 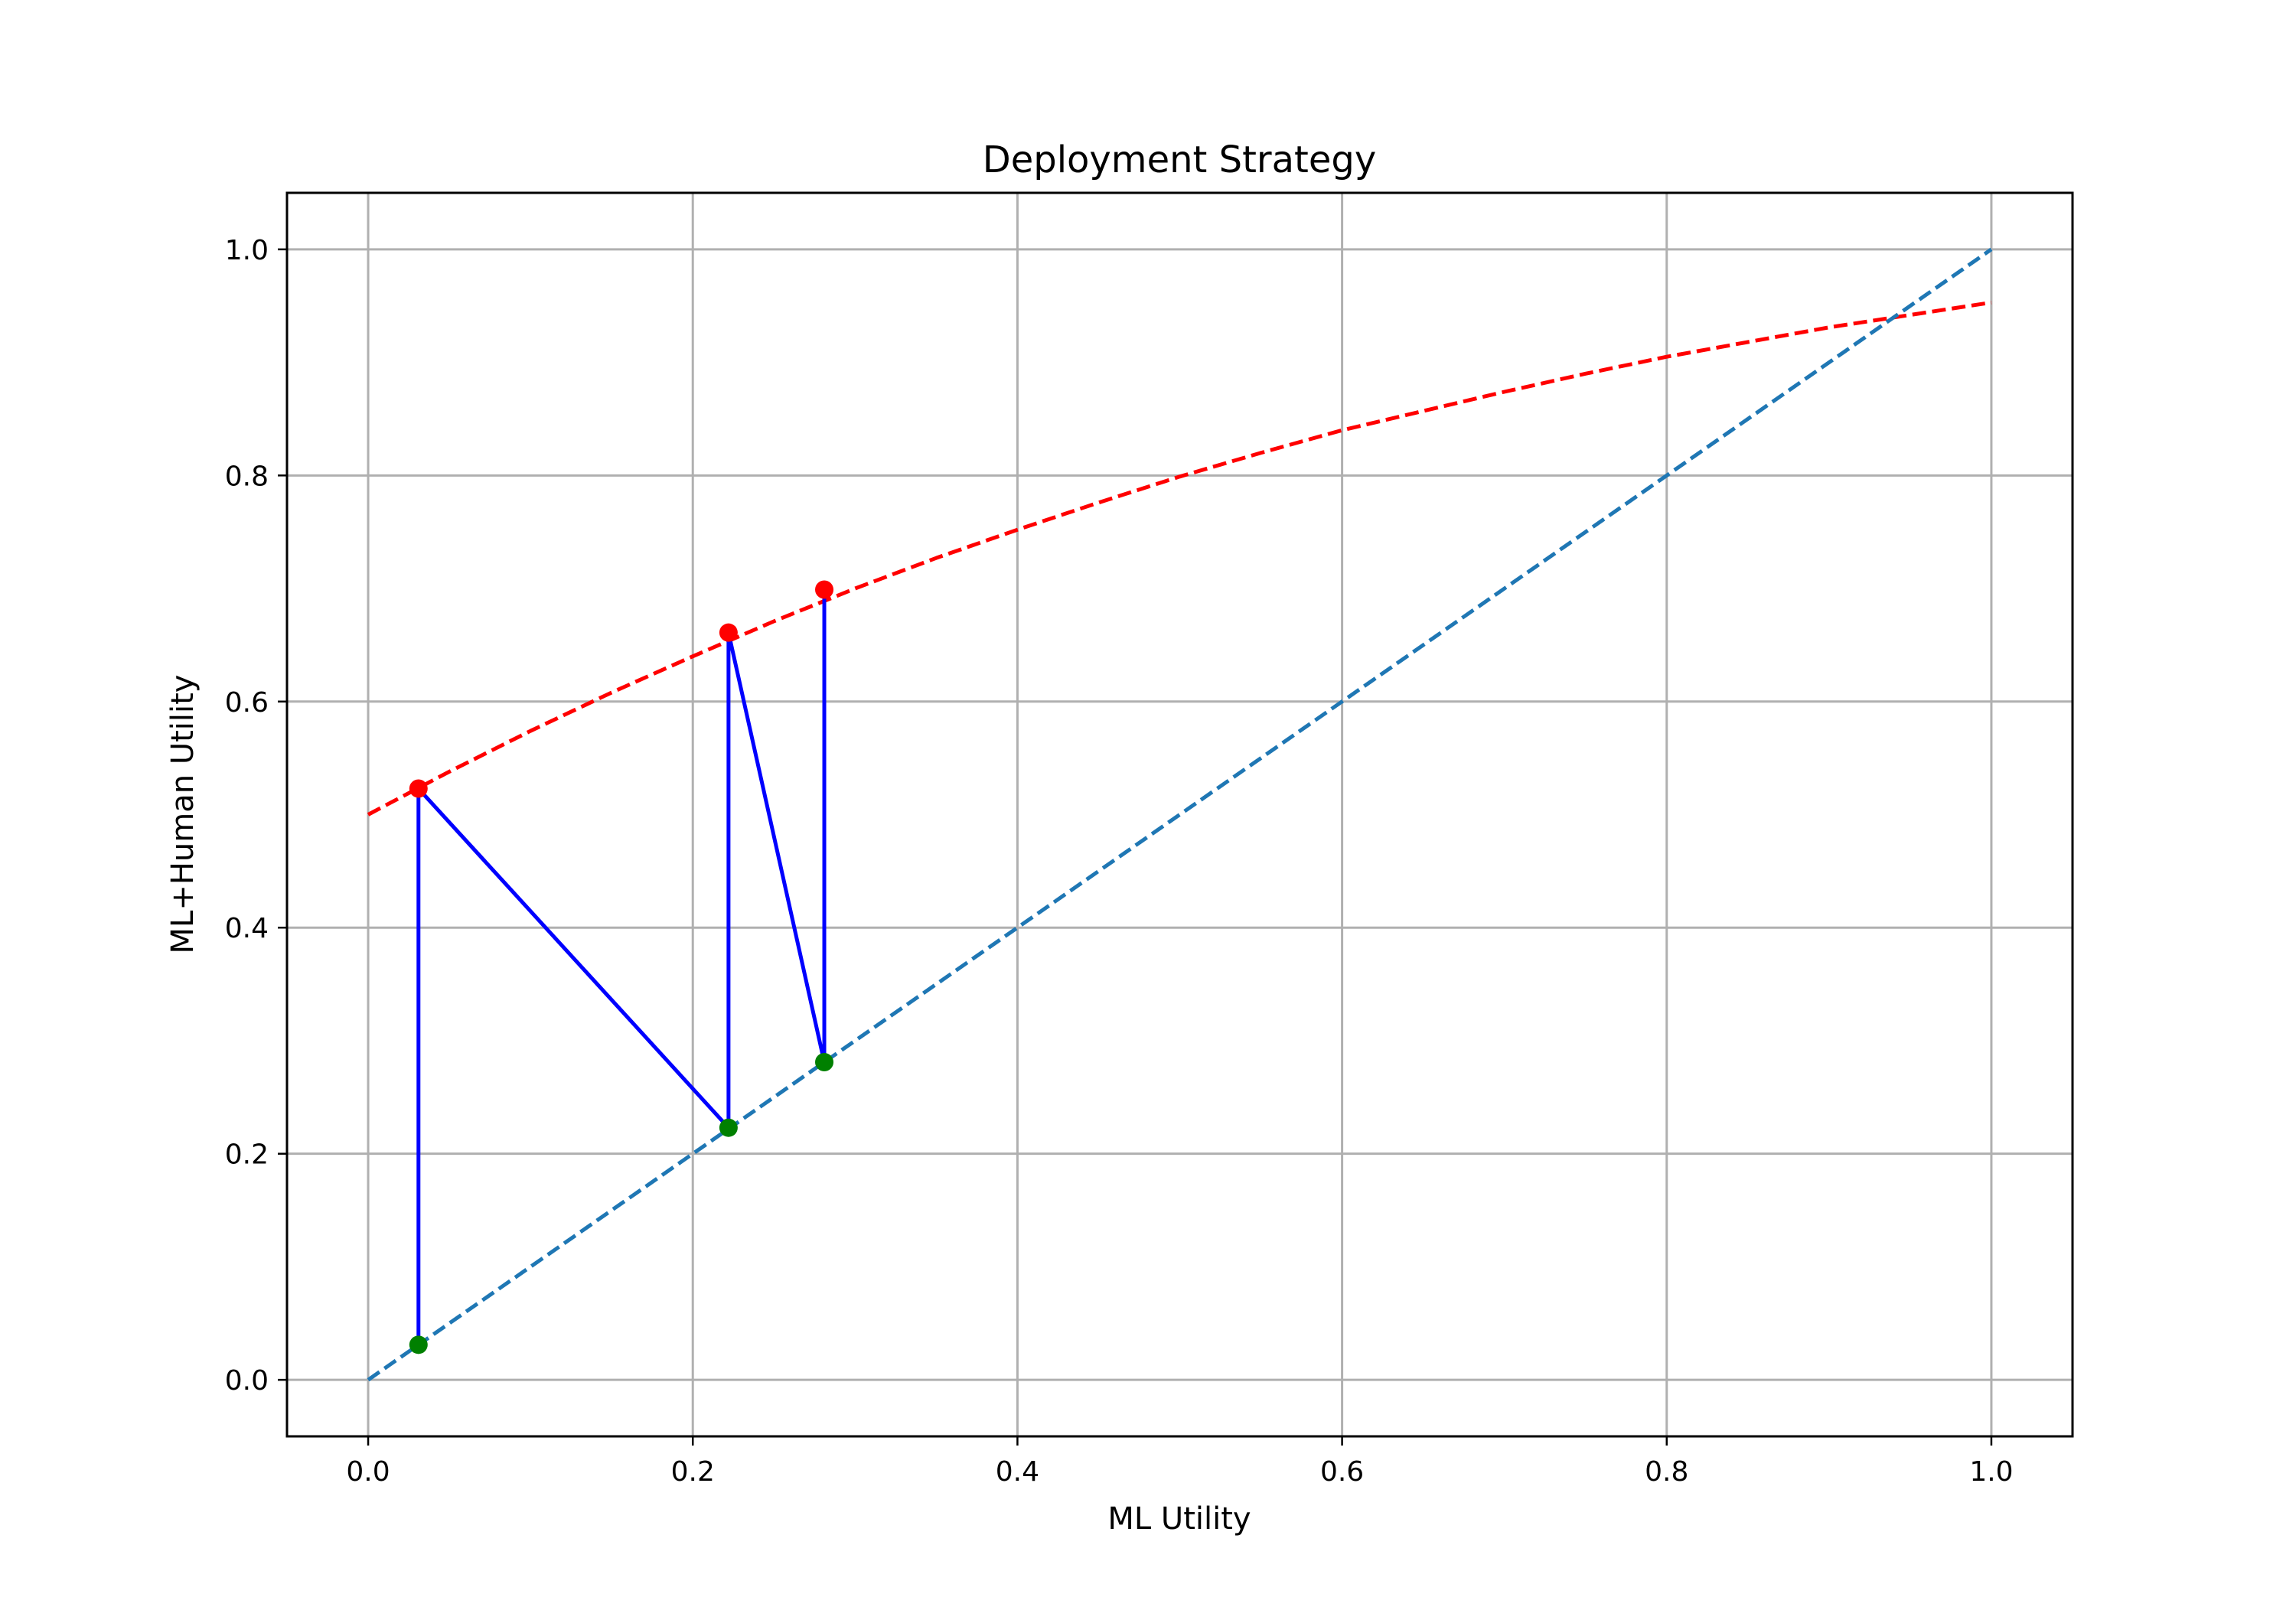 I want to click on points-layer, so click(x=621, y=967).